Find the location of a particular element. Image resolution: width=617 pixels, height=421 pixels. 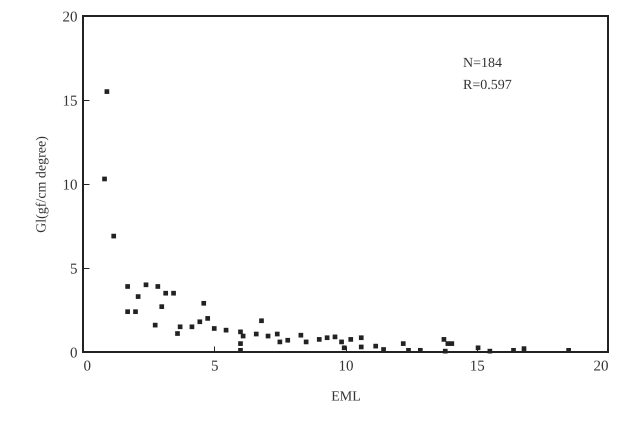

annotation: N=184 is located at coordinates (482, 63).